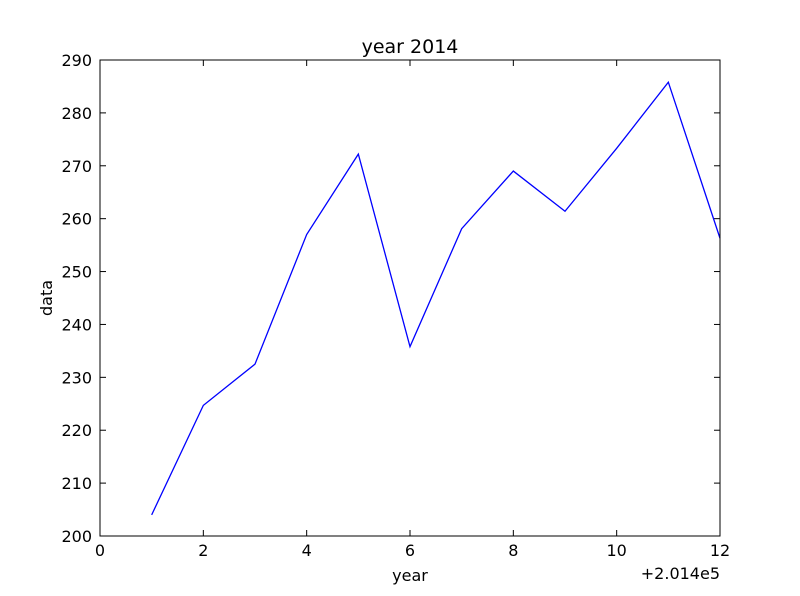  Describe the element at coordinates (410, 575) in the screenshot. I see `x-axis-label: year` at that location.